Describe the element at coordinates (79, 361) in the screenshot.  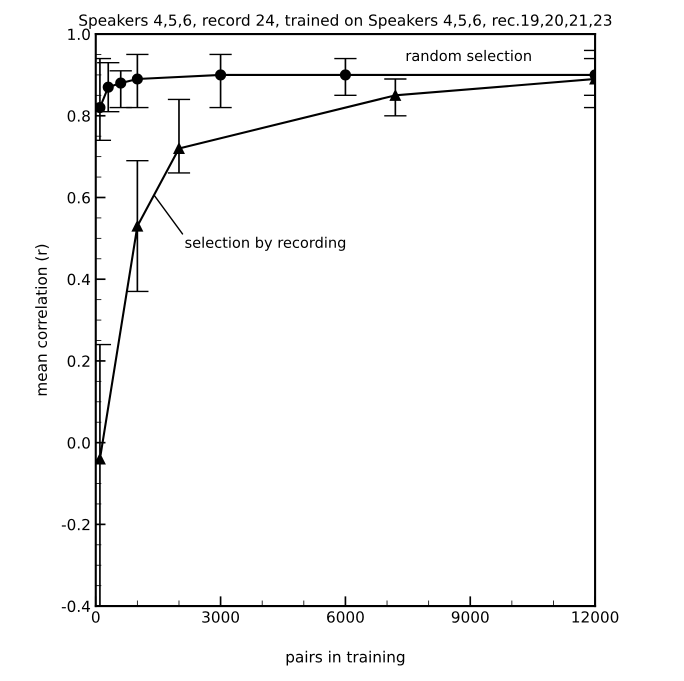
I see `y-tick-label: 0.2` at that location.